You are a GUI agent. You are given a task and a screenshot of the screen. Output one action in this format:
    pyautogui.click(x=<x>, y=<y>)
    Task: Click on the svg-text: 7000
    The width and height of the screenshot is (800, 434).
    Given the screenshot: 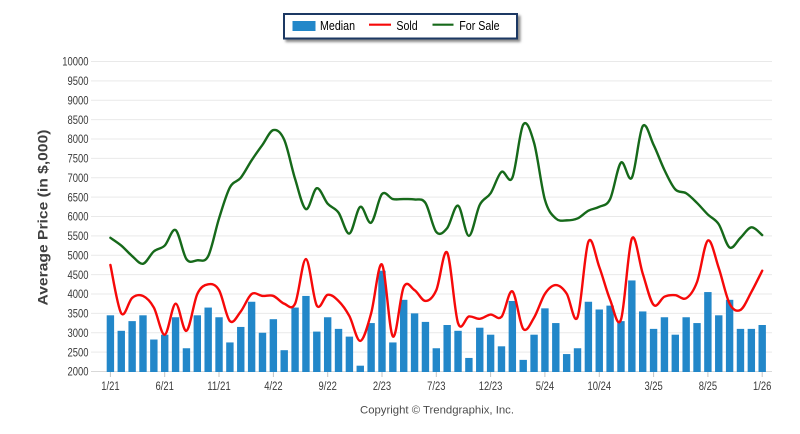 What is the action you would take?
    pyautogui.click(x=78, y=179)
    